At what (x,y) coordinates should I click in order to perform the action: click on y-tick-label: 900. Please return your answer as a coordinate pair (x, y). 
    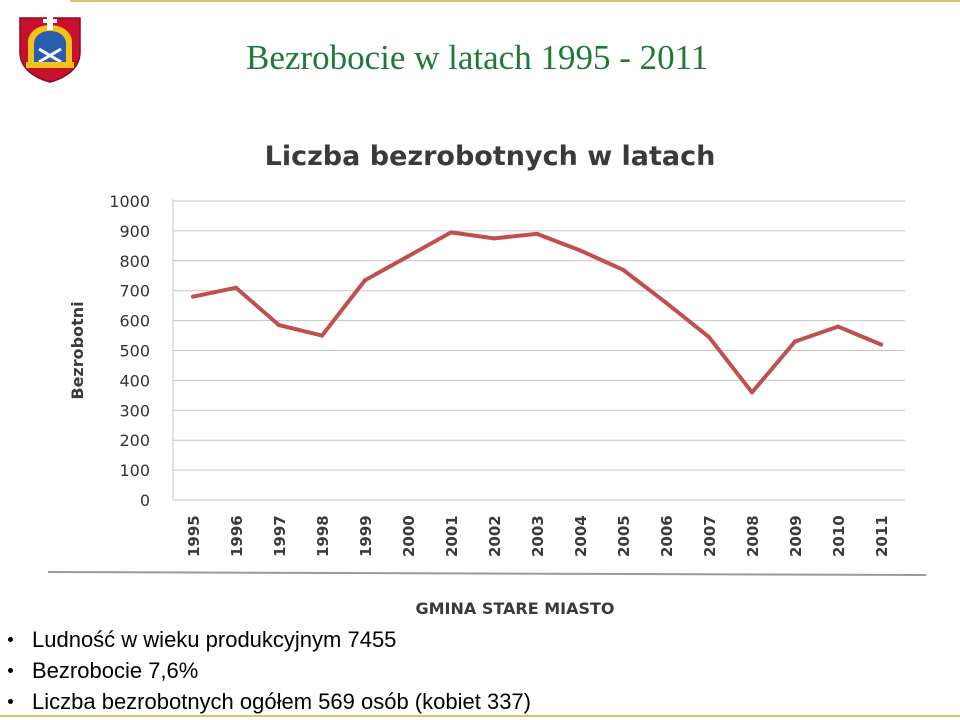
    Looking at the image, I should click on (134, 231).